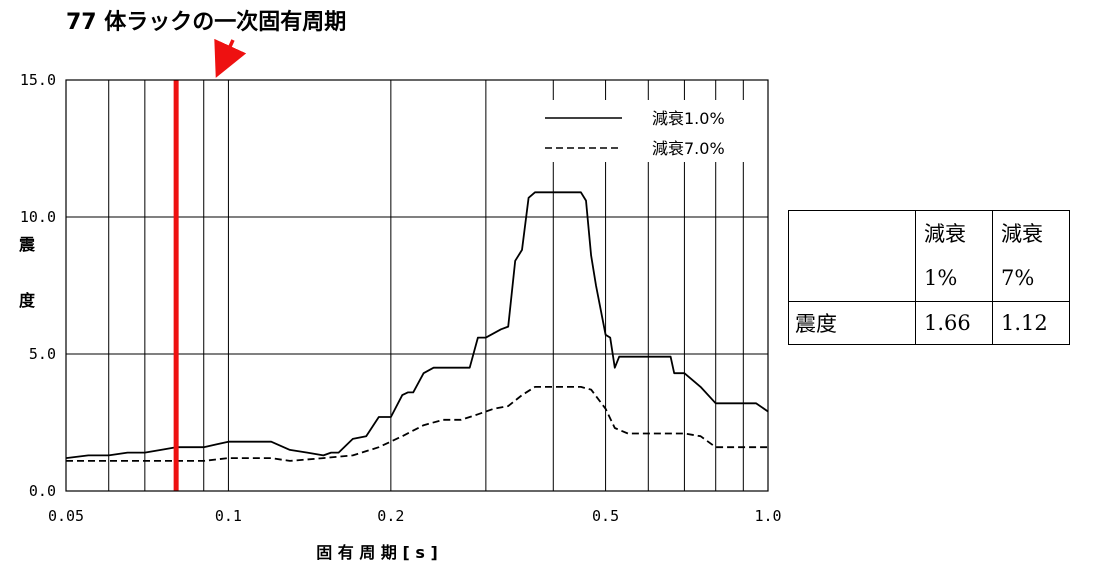 Image resolution: width=1120 pixels, height=568 pixels. What do you see at coordinates (1031, 323) in the screenshot?
I see `table-value-damping-7: 1.12` at bounding box center [1031, 323].